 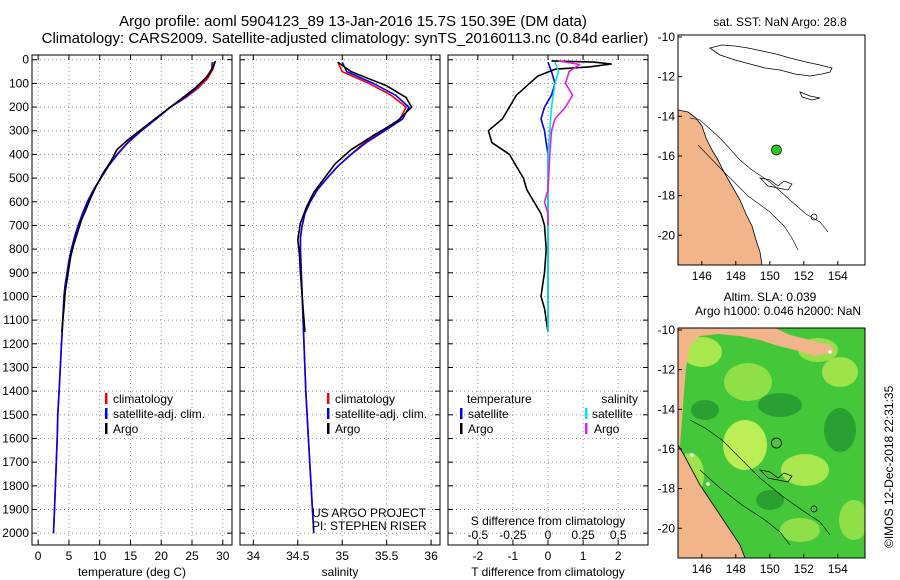 What do you see at coordinates (804, 569) in the screenshot?
I see `sla-map-lon-label: 152` at bounding box center [804, 569].